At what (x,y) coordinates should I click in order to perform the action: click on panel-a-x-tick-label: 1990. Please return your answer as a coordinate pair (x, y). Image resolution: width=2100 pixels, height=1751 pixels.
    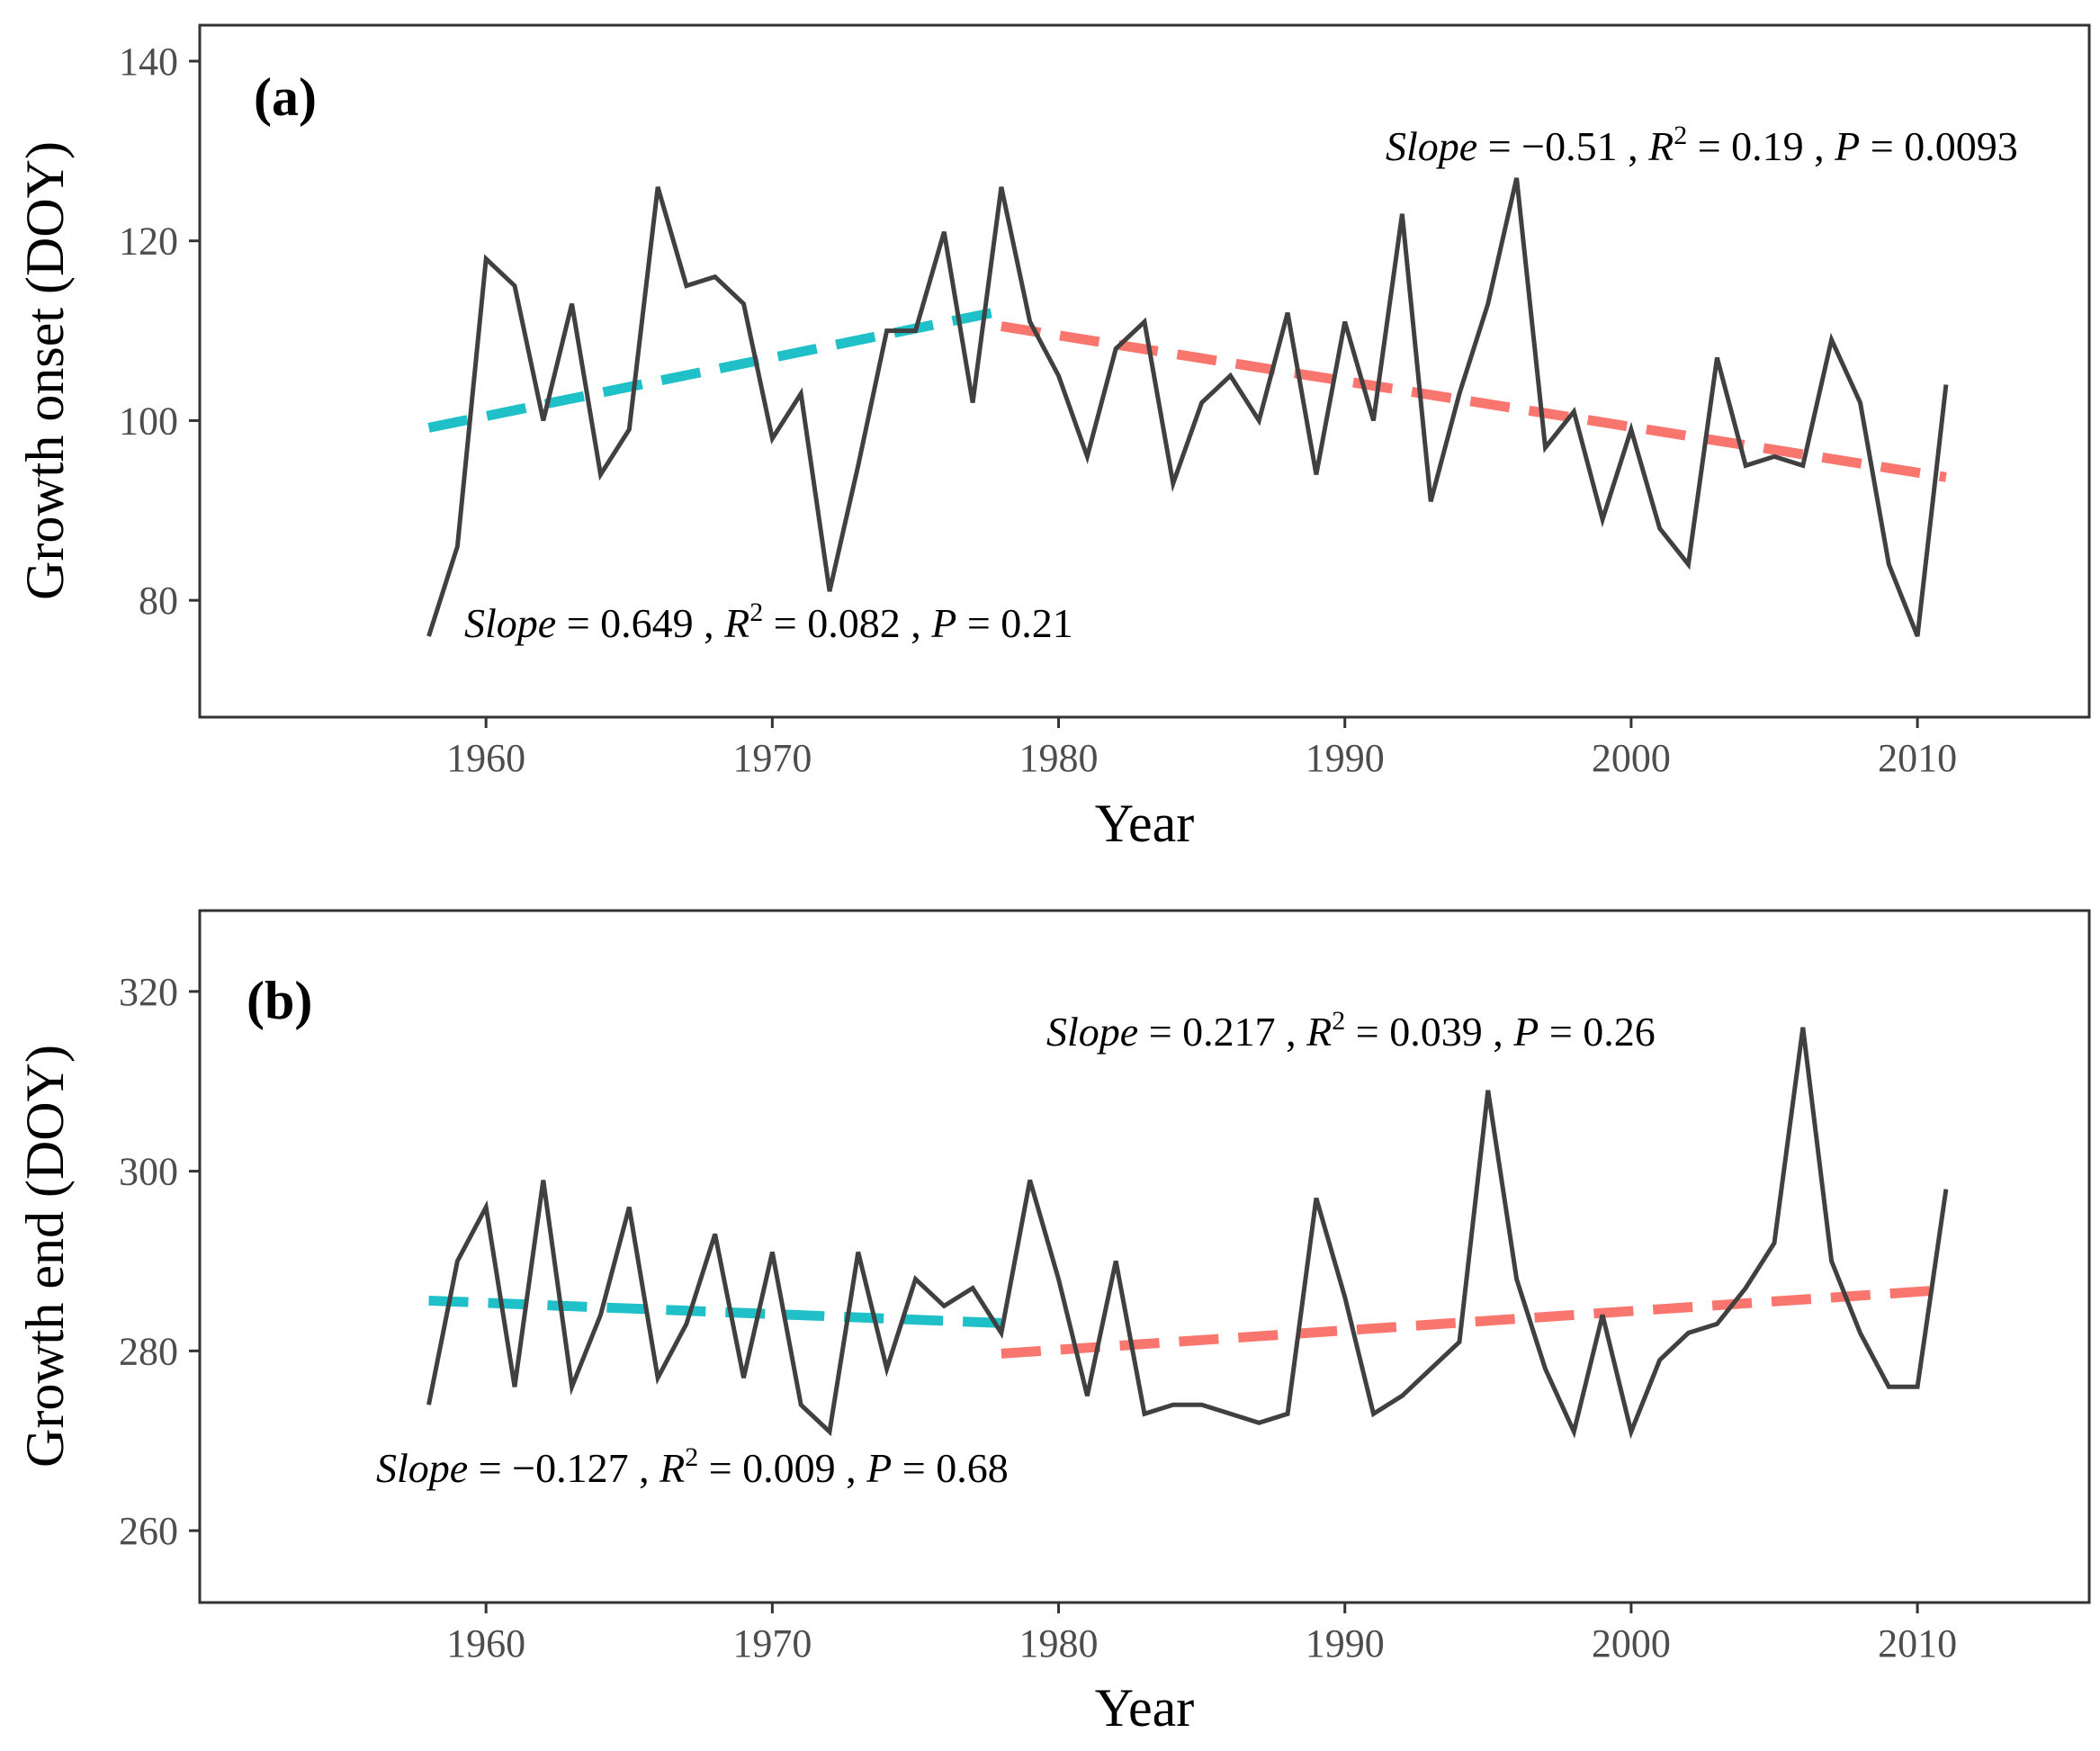
    Looking at the image, I should click on (1345, 758).